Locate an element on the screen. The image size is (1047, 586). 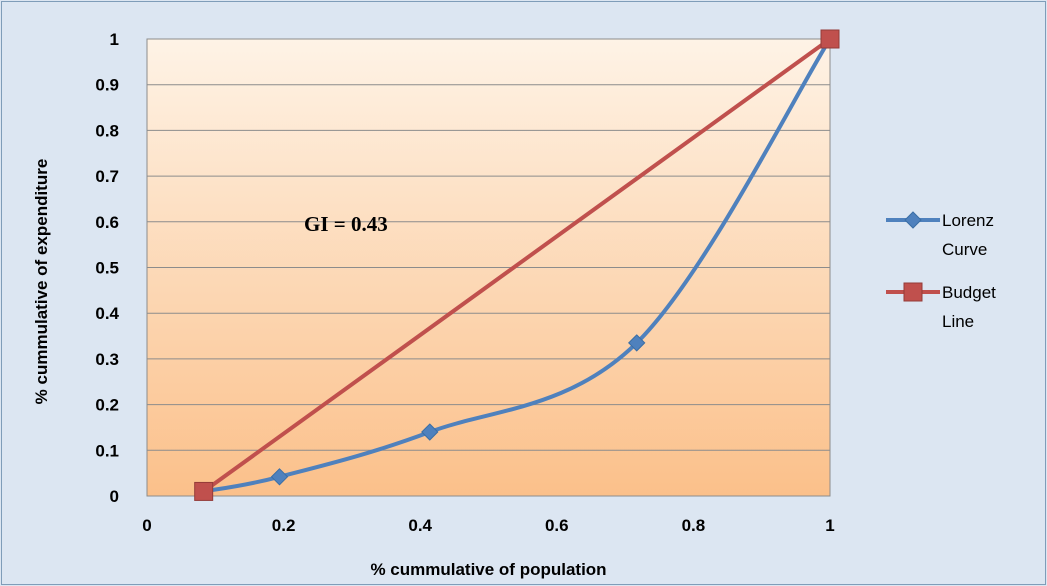
y-tick-label: 0.5 is located at coordinates (107, 268).